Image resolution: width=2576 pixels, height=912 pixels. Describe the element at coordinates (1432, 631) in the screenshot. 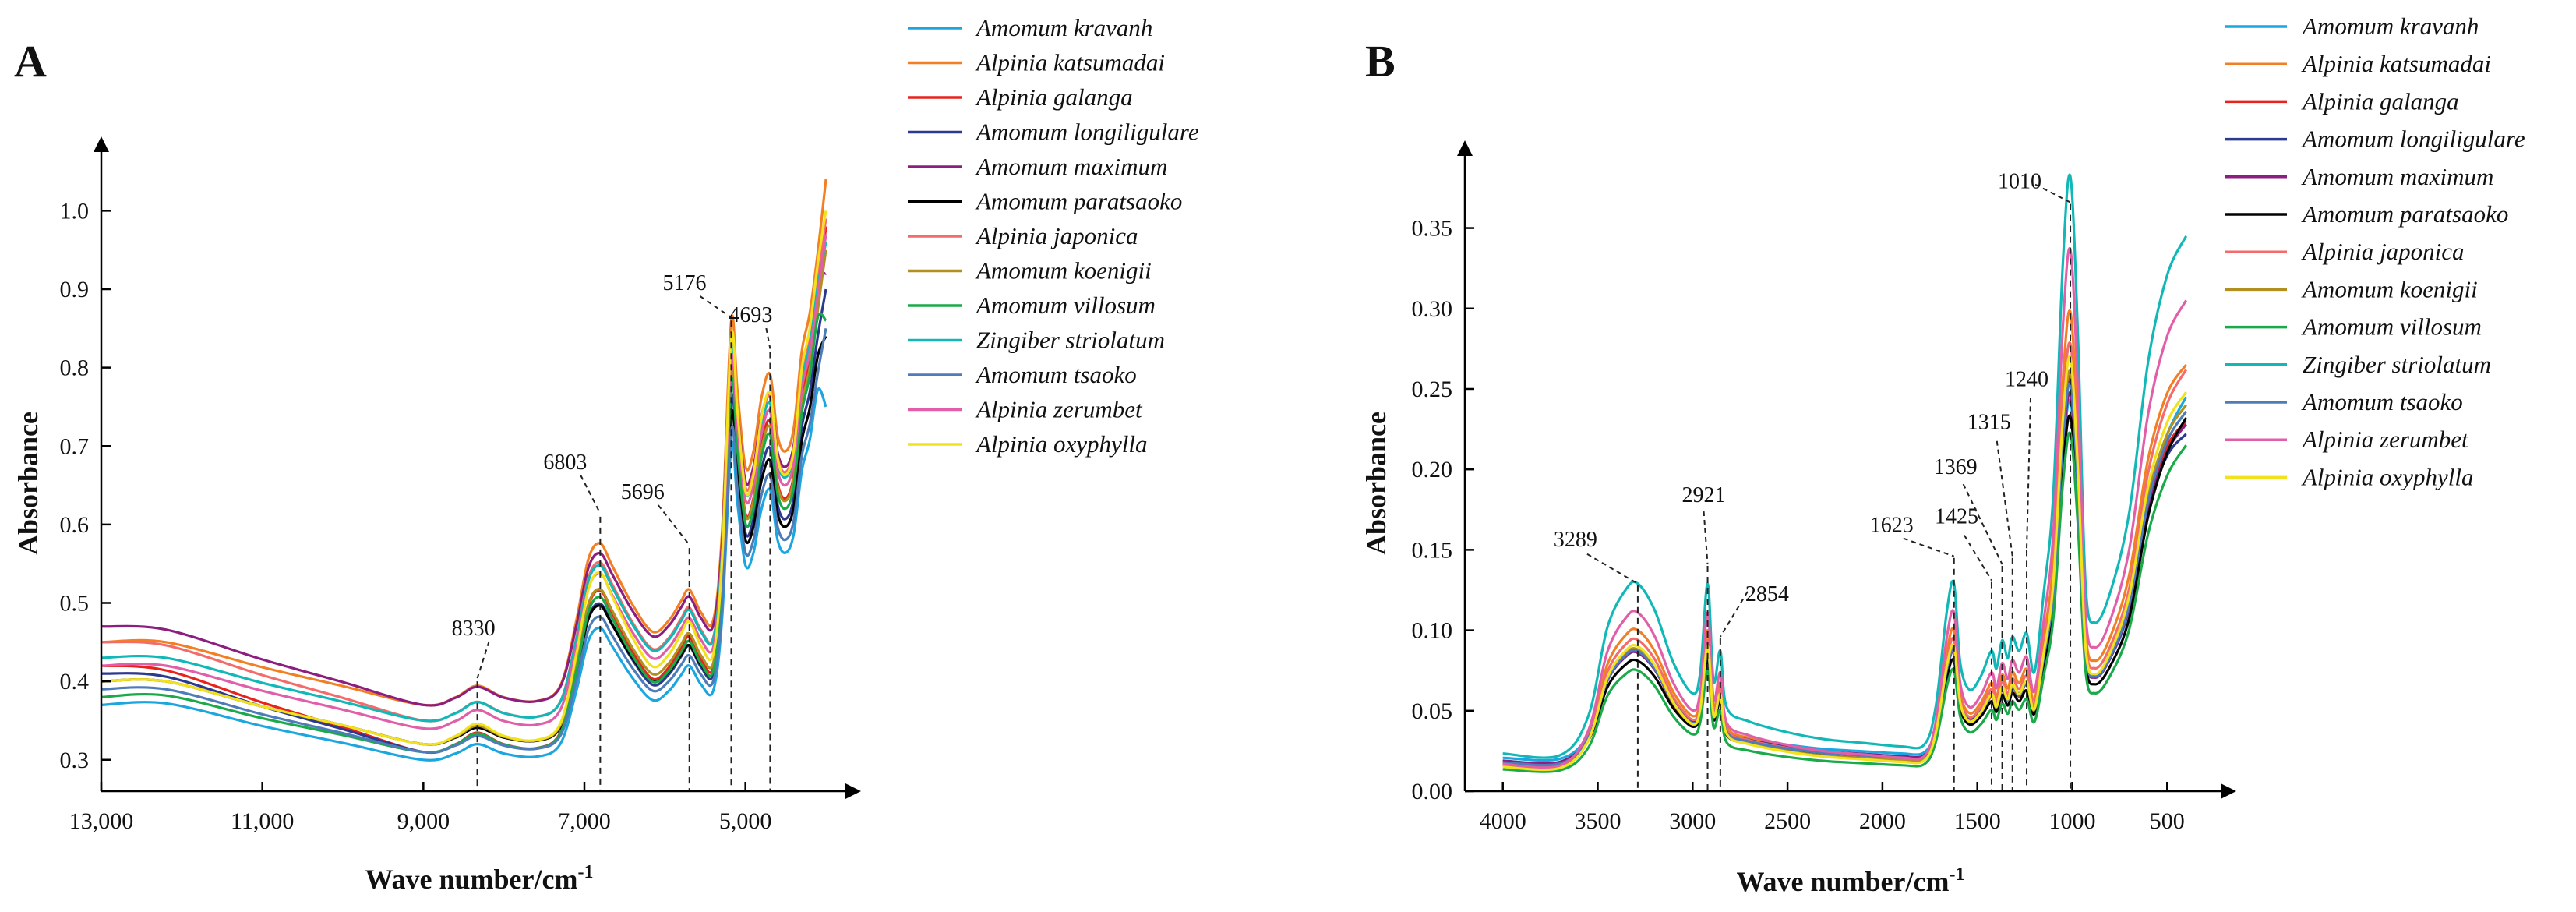

I see `panel-b-y-tick-label: 0.10` at that location.